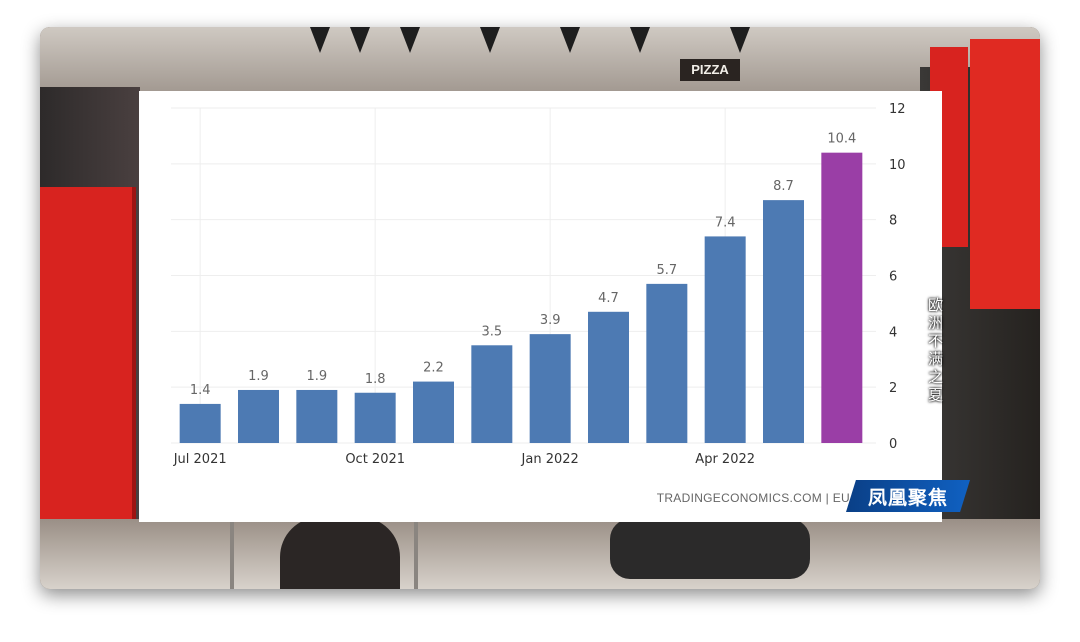 The width and height of the screenshot is (1080, 642). I want to click on x-tick-label: Jul 2021, so click(200, 459).